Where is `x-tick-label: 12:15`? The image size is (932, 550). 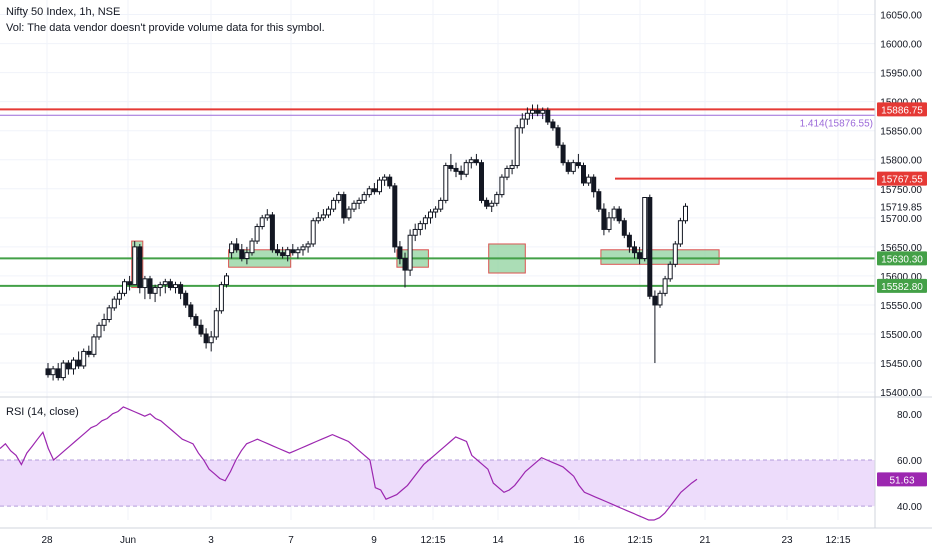 x-tick-label: 12:15 is located at coordinates (837, 540).